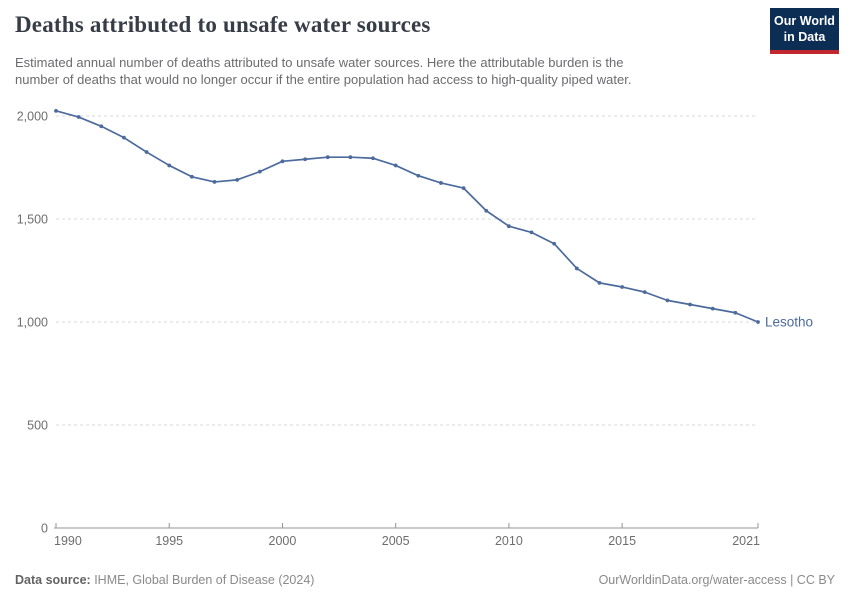 The width and height of the screenshot is (850, 600). Describe the element at coordinates (32, 323) in the screenshot. I see `y-axis-tick-label: 1,000` at that location.